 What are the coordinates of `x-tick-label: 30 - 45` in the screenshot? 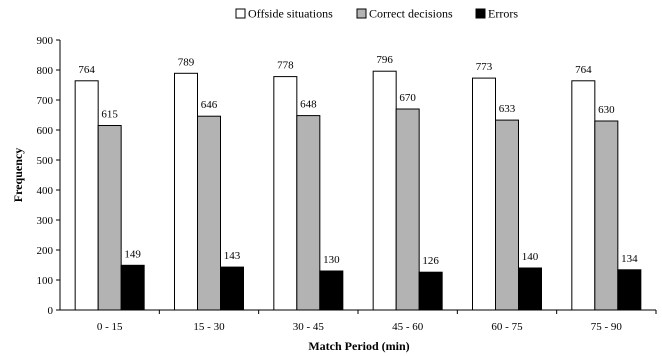 It's located at (309, 327).